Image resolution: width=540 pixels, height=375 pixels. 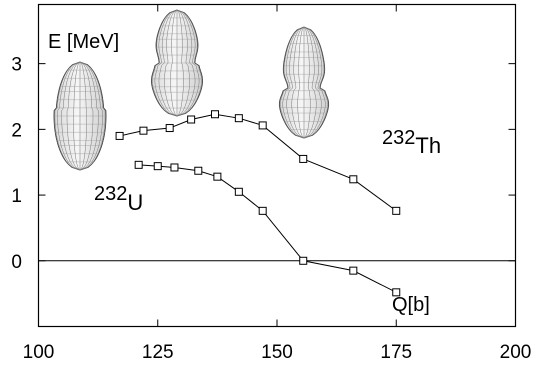 What do you see at coordinates (16, 65) in the screenshot?
I see `y-tick-label: 3` at bounding box center [16, 65].